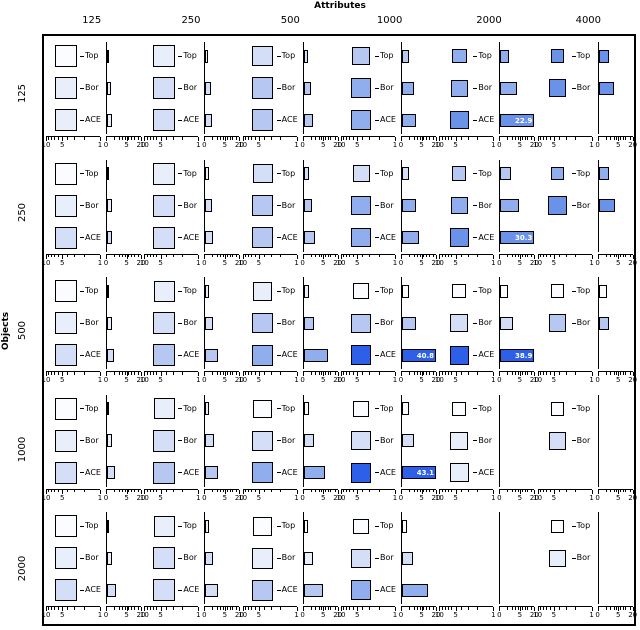  What do you see at coordinates (198, 145) in the screenshot?
I see `axis-tick-label: 1` at bounding box center [198, 145].